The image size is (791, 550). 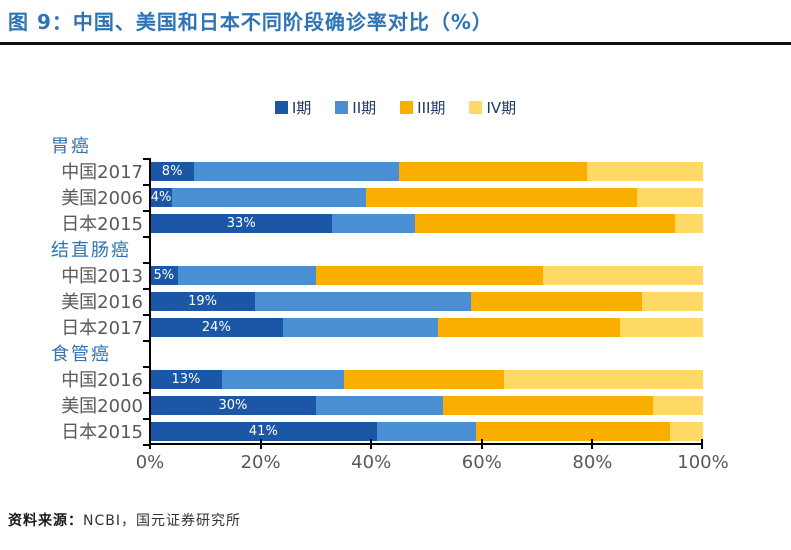 What do you see at coordinates (422, 107) in the screenshot?
I see `legend-item-stage3: III期` at bounding box center [422, 107].